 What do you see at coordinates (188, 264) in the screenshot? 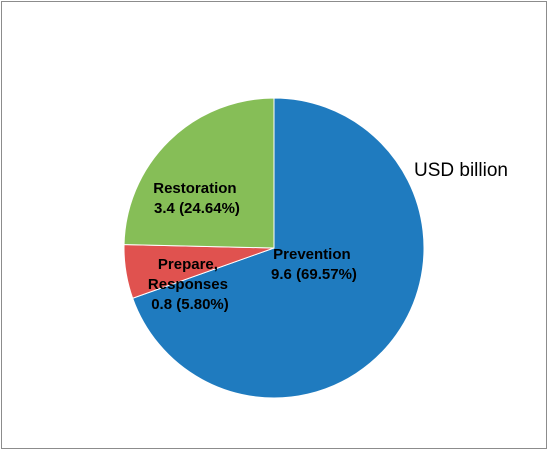
I see `label-prepare-line1: Prepare,` at bounding box center [188, 264].